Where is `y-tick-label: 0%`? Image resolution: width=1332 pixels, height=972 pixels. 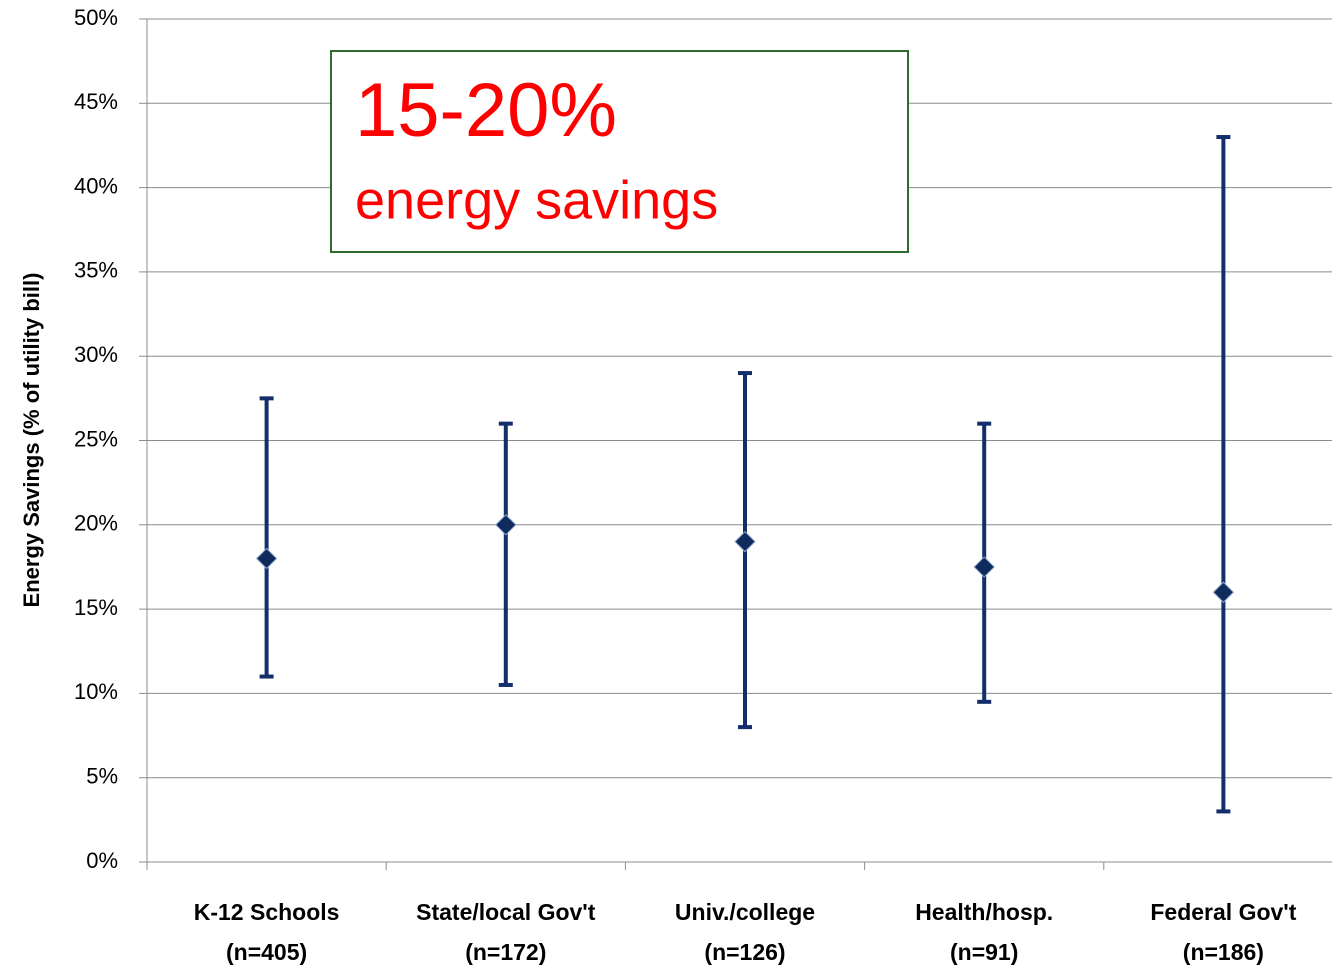
y-tick-label: 0% is located at coordinates (102, 860).